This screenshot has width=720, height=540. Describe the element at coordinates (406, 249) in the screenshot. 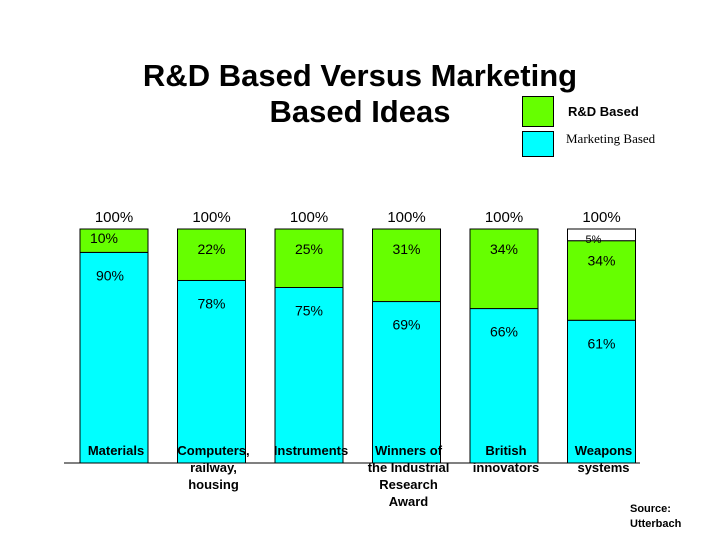

I see `bar-value-label: 31%` at that location.